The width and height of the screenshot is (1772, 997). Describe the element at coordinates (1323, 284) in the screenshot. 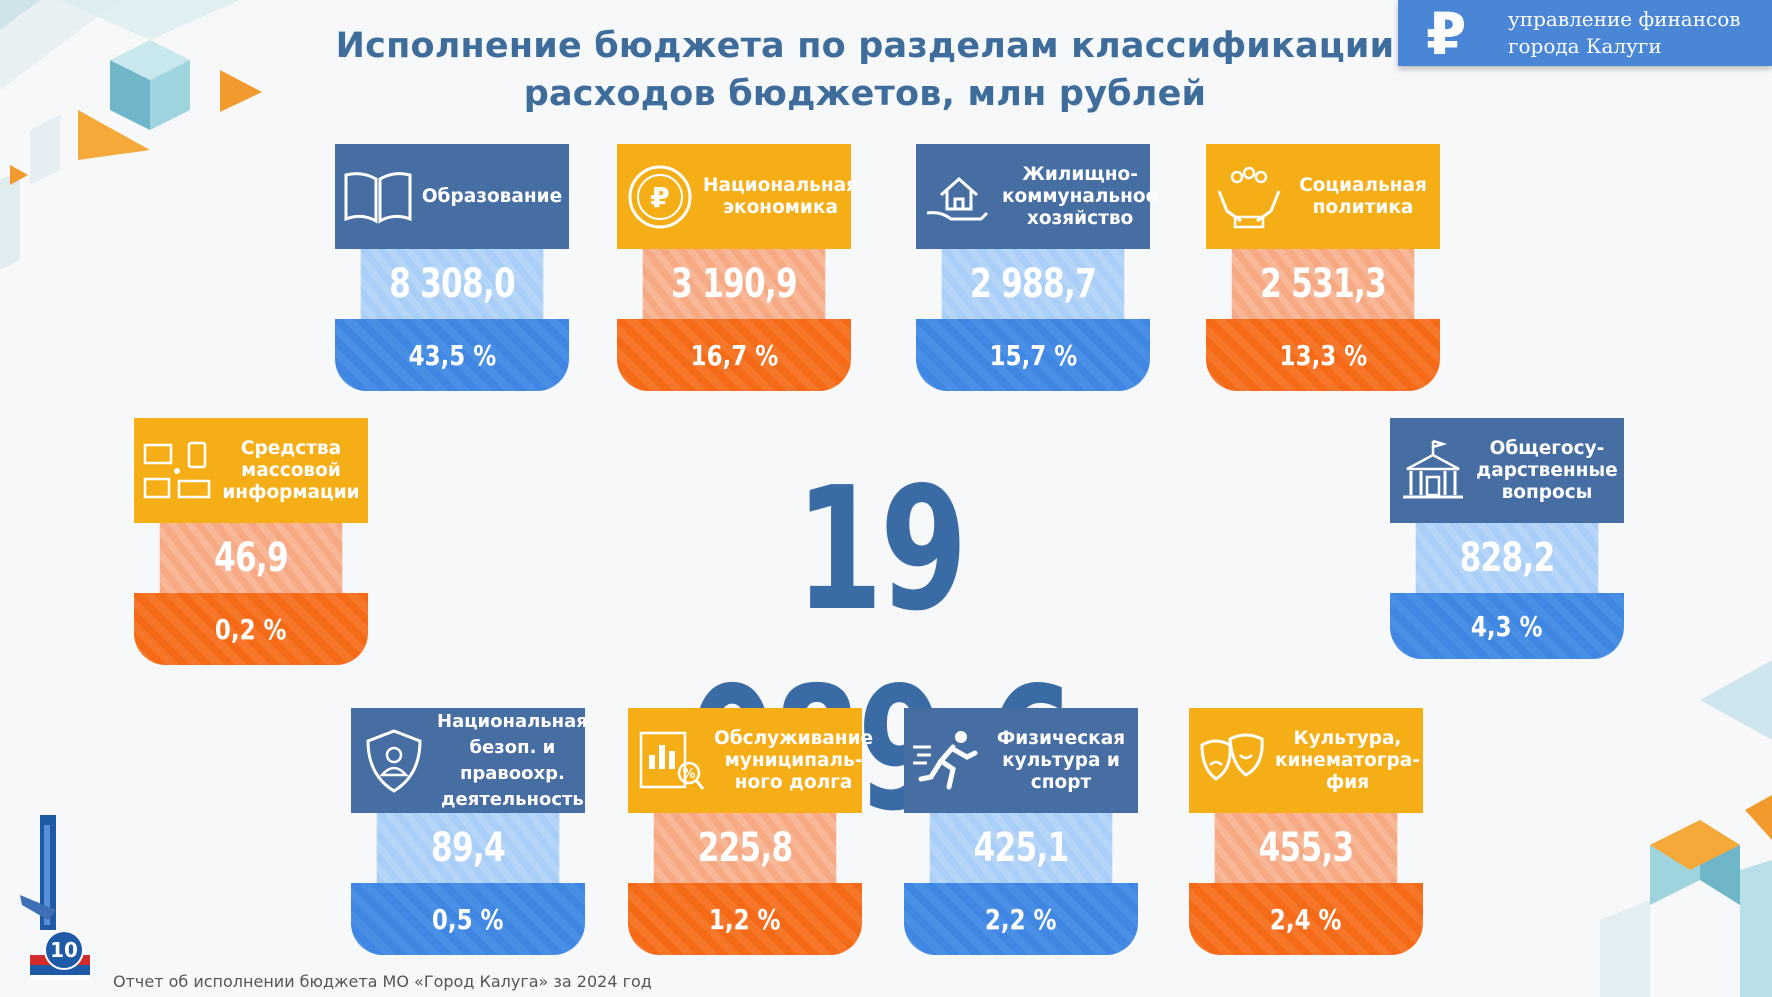

I see `card-value: 2 531,3` at that location.